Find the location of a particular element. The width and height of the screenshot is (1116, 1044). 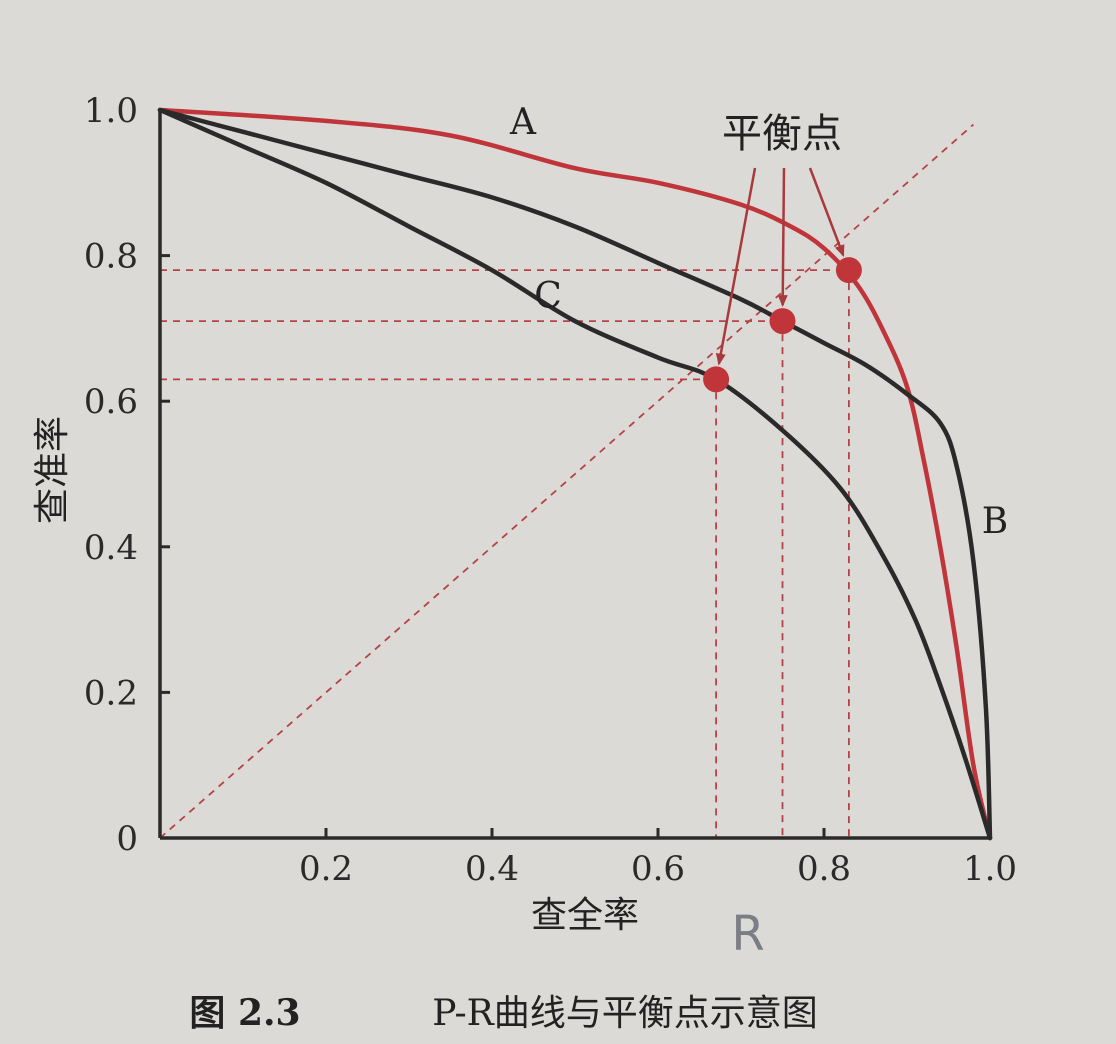

y-axis-label: 查准率 is located at coordinates (52, 470).